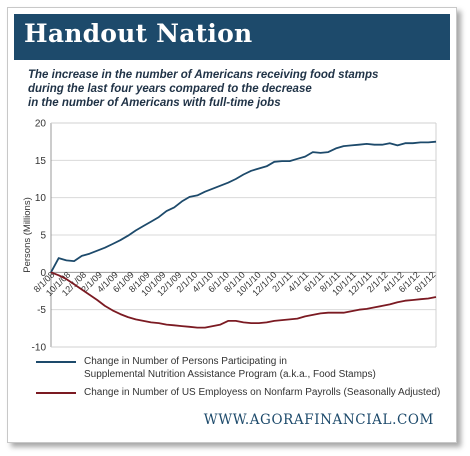  I want to click on footer-url: WWW.AGORAFINANCIAL.COM, so click(232, 420).